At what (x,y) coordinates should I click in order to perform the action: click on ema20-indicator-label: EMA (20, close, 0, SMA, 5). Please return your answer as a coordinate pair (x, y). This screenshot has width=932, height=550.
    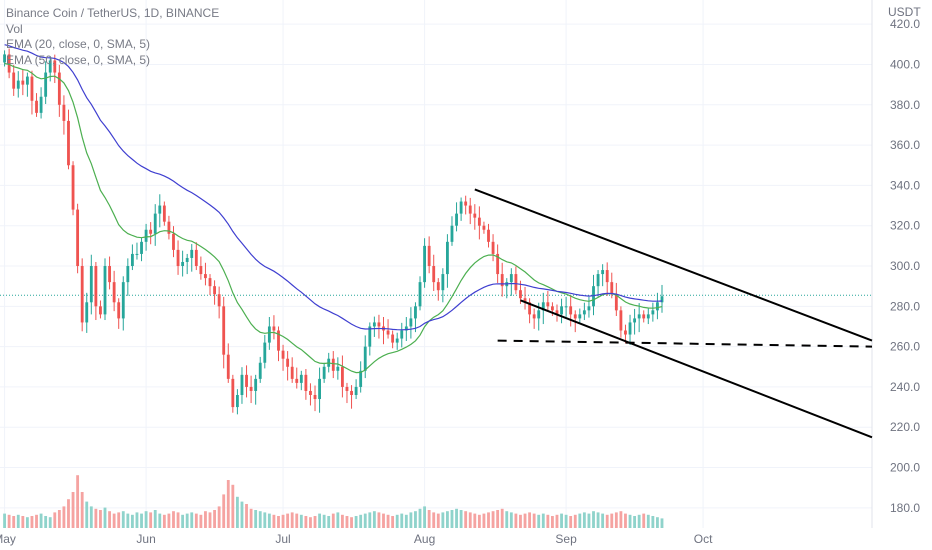
    Looking at the image, I should click on (78, 44).